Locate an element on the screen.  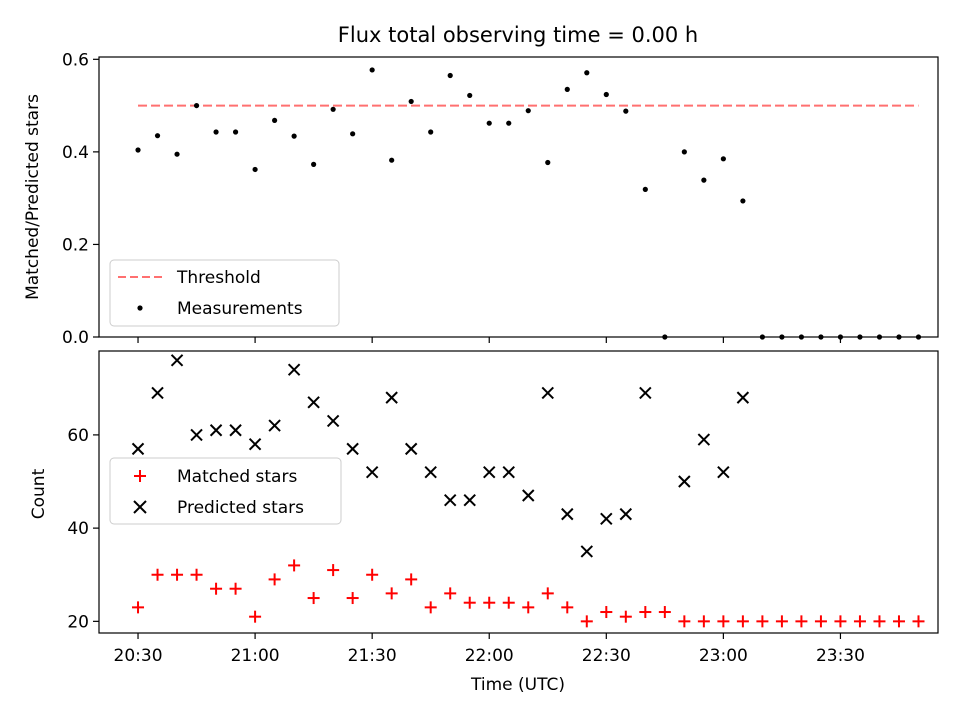
count-y-tick: 60 is located at coordinates (83, 436).